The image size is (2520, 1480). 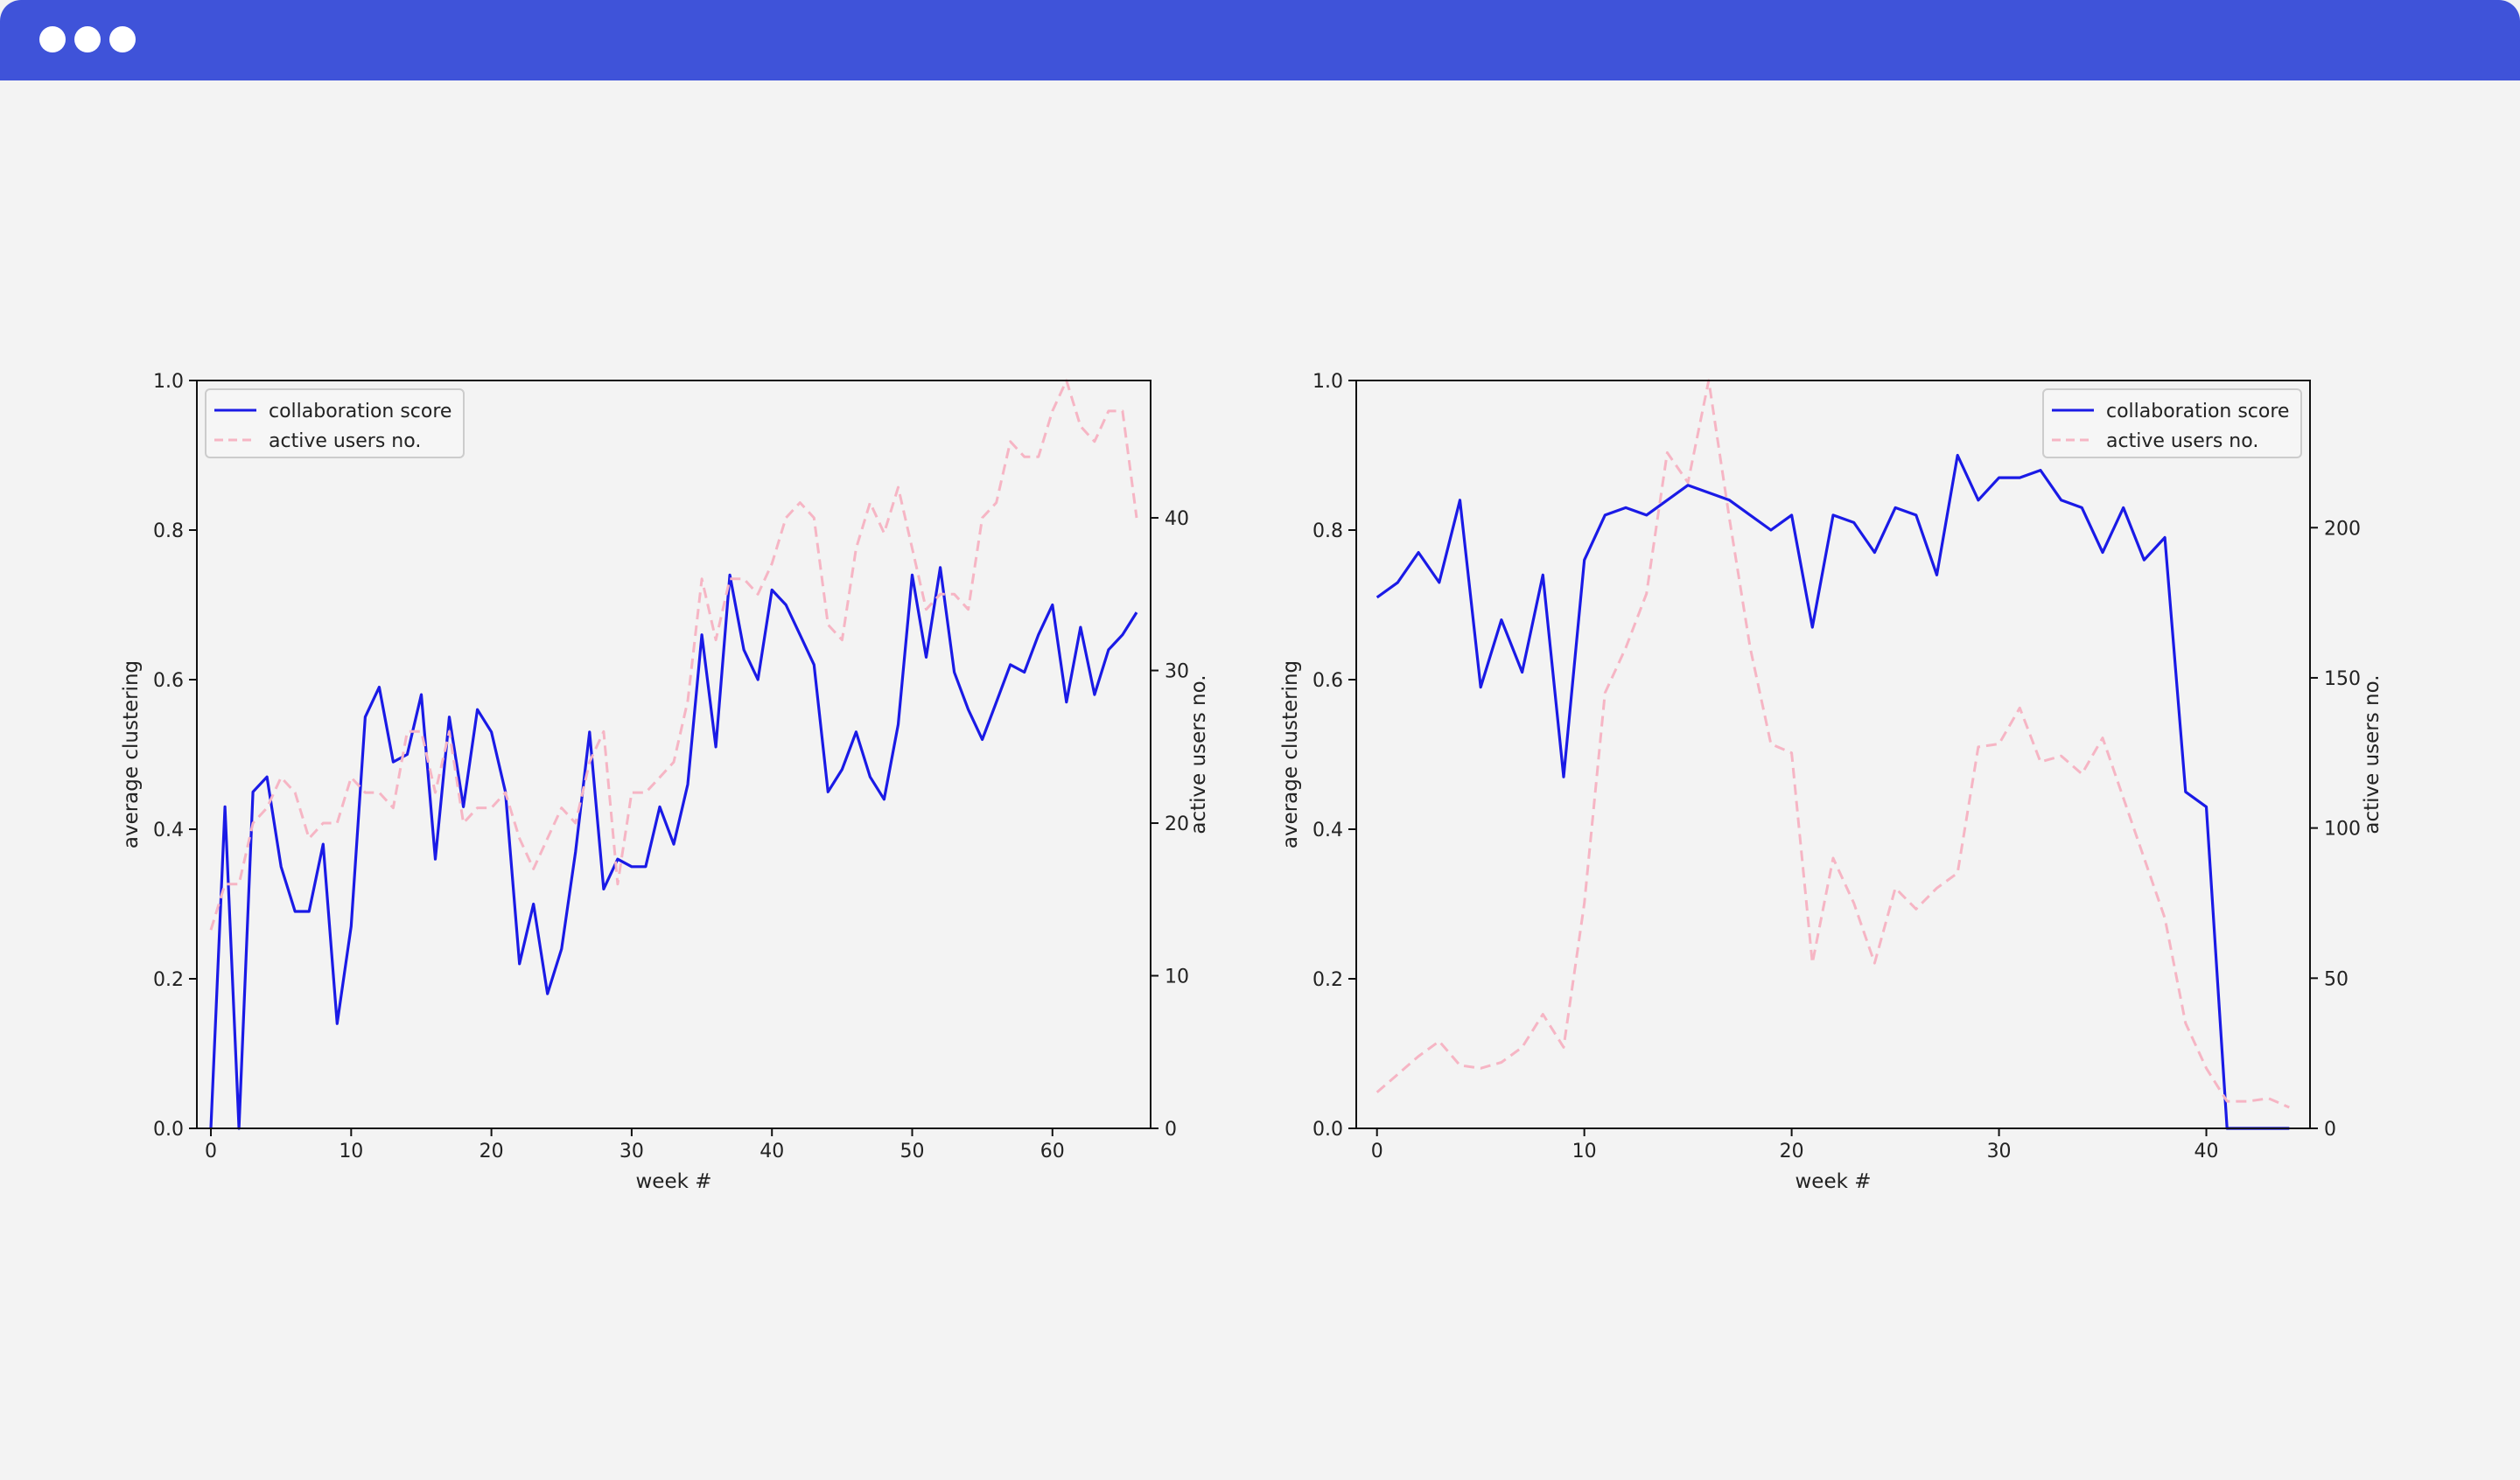 I want to click on y2-tick-label: 100, so click(x=2342, y=830).